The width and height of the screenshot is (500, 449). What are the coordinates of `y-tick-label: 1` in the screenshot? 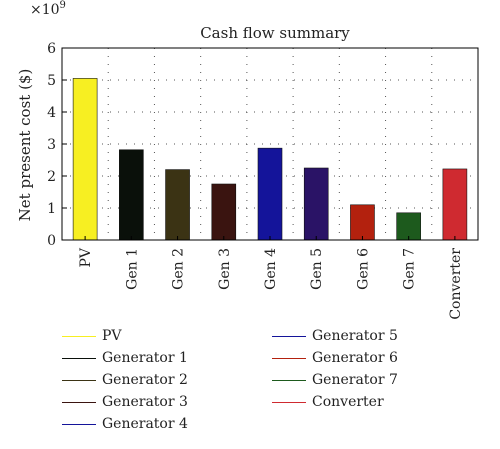 It's located at (51, 209).